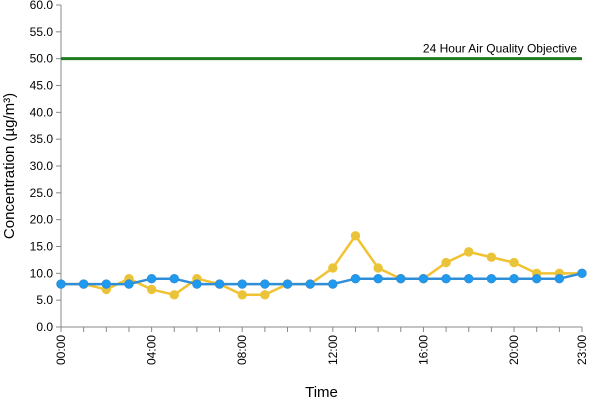 The image size is (600, 400). Describe the element at coordinates (500, 49) in the screenshot. I see `air-quality-objective-label: 24 Hour Air Quality Objective` at that location.